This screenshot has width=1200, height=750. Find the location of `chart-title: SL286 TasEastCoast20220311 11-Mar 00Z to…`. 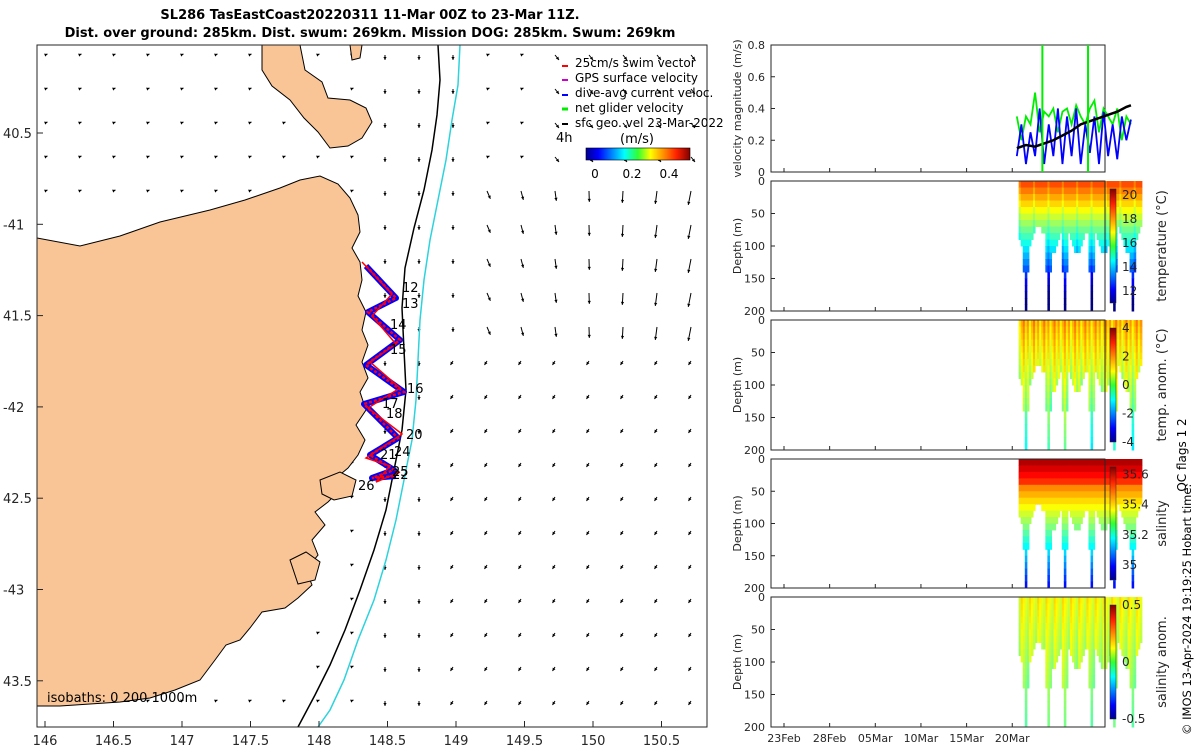

chart-title: SL286 TasEastCoast20220311 11-Mar 00Z to… is located at coordinates (370, 15).